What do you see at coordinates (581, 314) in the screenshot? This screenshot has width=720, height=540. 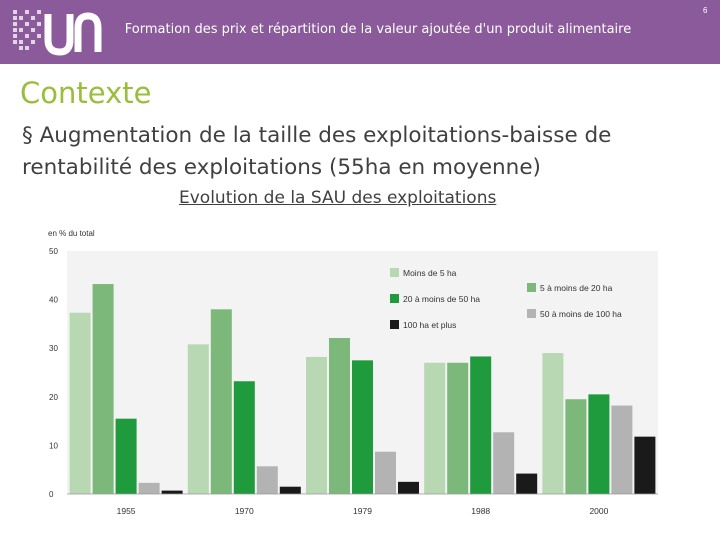 I see `legend-label-4: 50 à moins de 100 ha` at bounding box center [581, 314].